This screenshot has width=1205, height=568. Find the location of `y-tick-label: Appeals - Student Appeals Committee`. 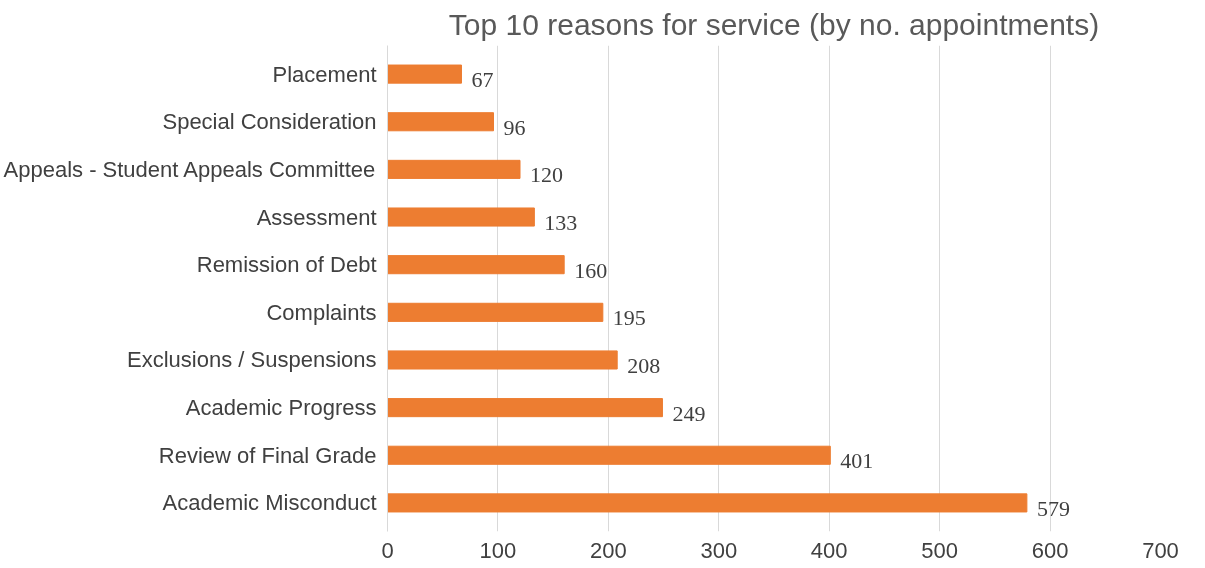

y-tick-label: Appeals - Student Appeals Committee is located at coordinates (189, 169).